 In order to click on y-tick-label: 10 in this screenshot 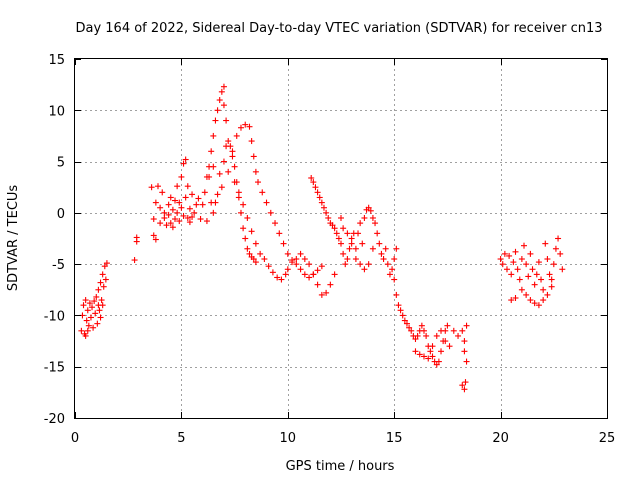, I will do `click(56, 111)`.